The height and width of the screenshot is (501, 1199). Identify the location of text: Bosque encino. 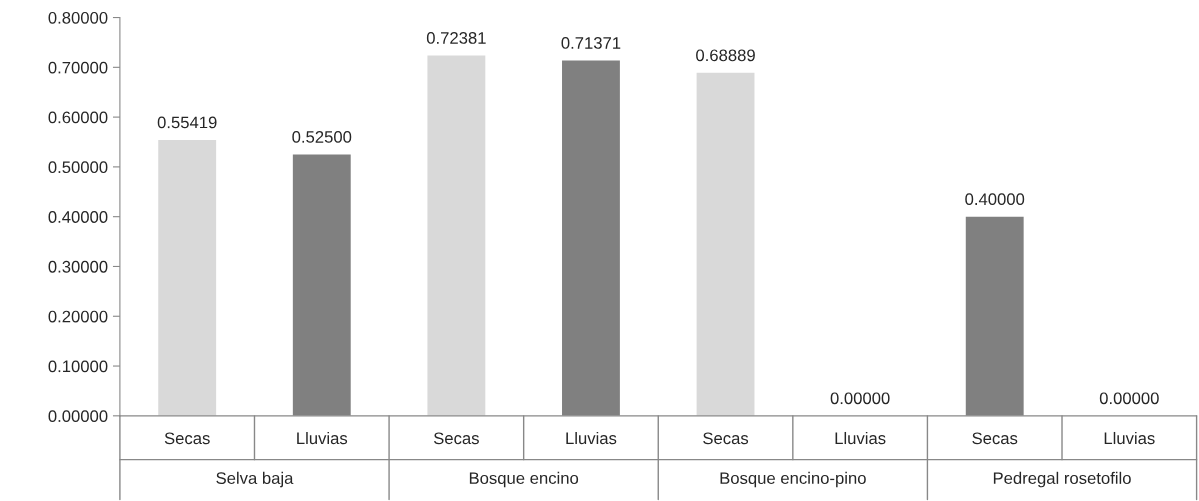
(524, 479).